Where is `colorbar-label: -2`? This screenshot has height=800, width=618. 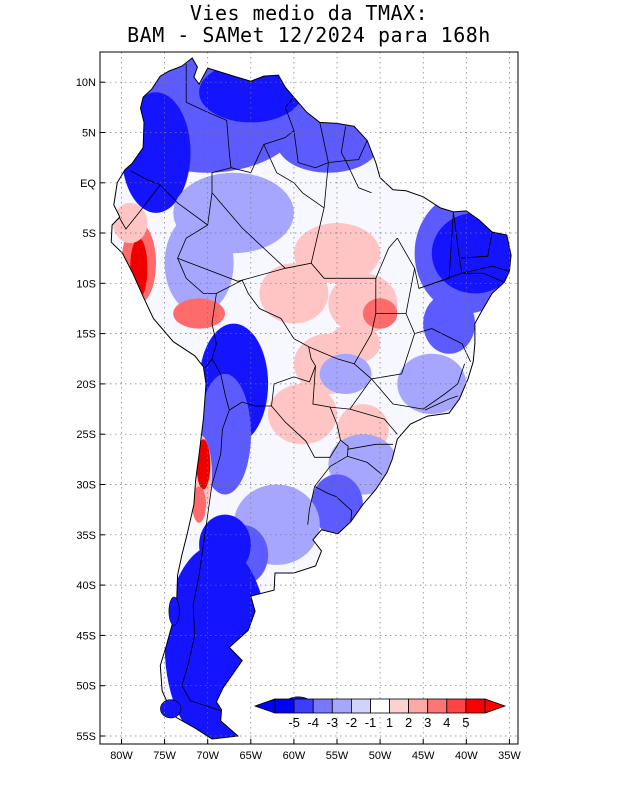
colorbar-label: -2 is located at coordinates (352, 722).